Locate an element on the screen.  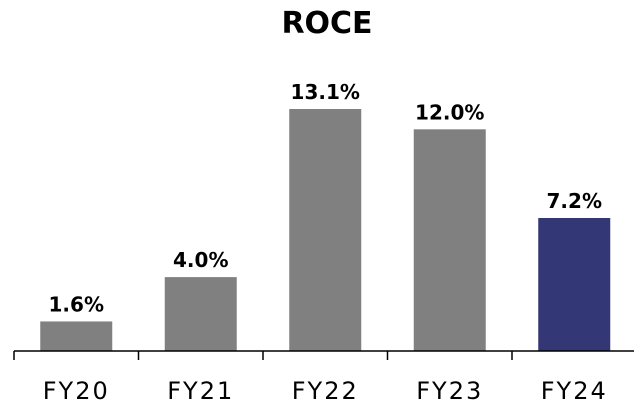
tick-label-fy24: FY24 is located at coordinates (574, 391).